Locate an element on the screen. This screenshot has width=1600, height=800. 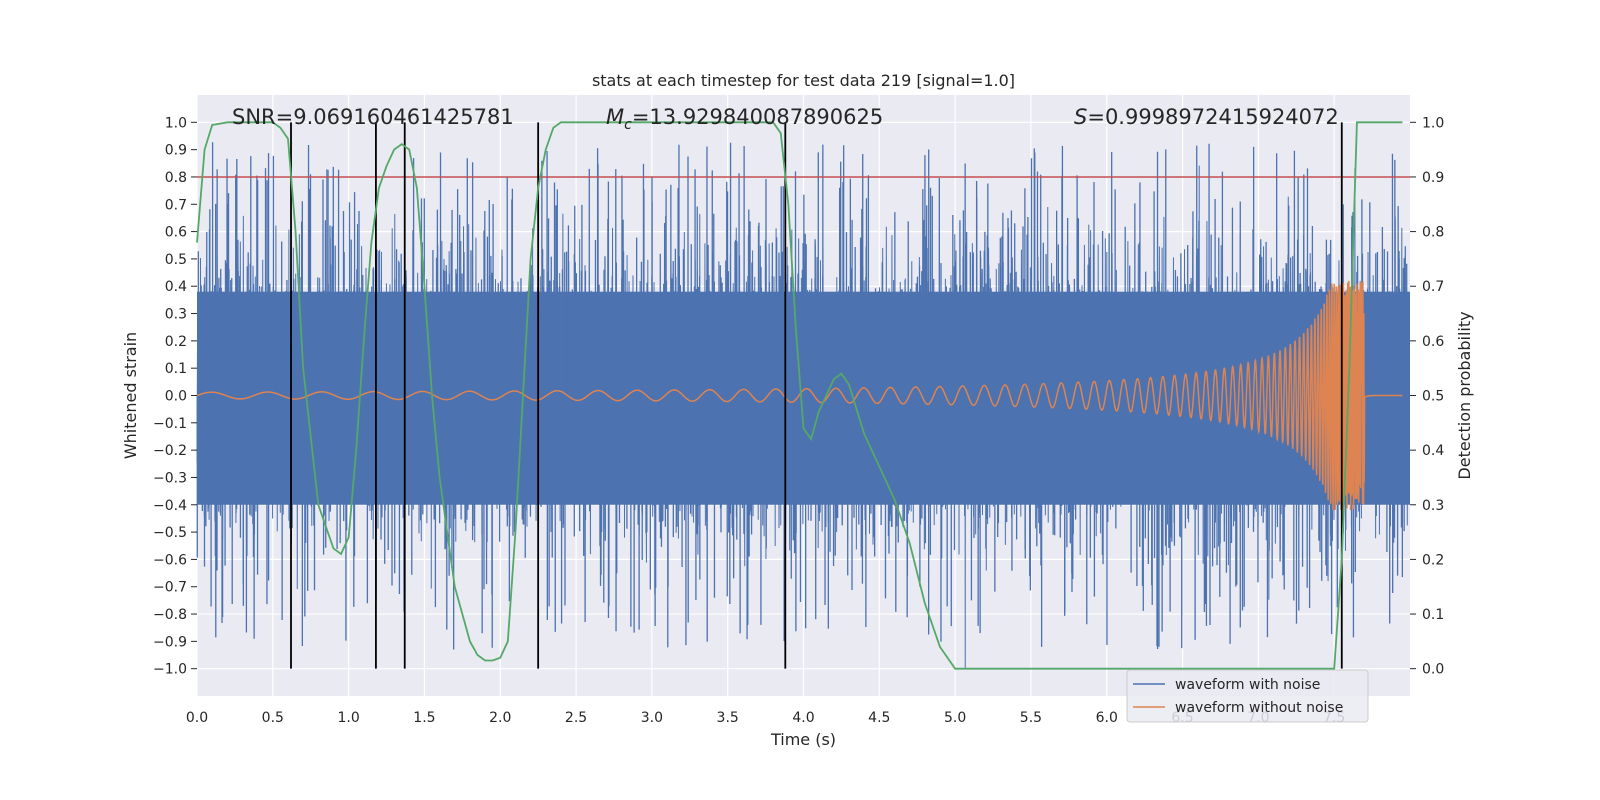
chirp-mass-annotation: Mc=13.929840087890625 is located at coordinates (744, 119).